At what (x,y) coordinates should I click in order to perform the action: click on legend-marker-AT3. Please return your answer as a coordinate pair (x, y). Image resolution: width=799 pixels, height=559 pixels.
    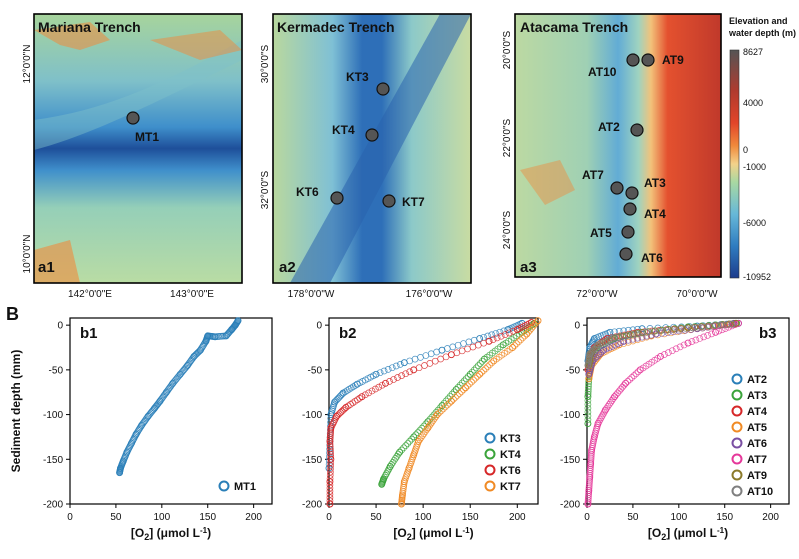
    Looking at the image, I should click on (737, 395).